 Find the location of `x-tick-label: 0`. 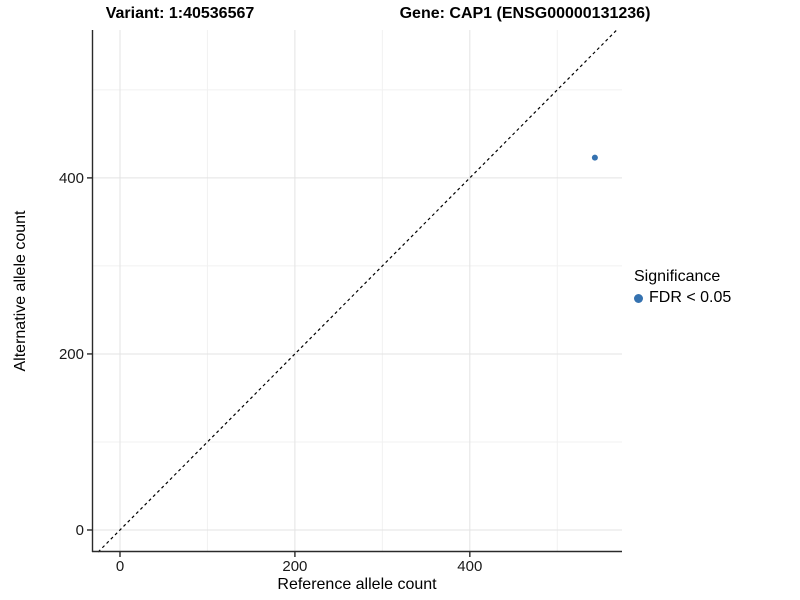

x-tick-label: 0 is located at coordinates (120, 566).